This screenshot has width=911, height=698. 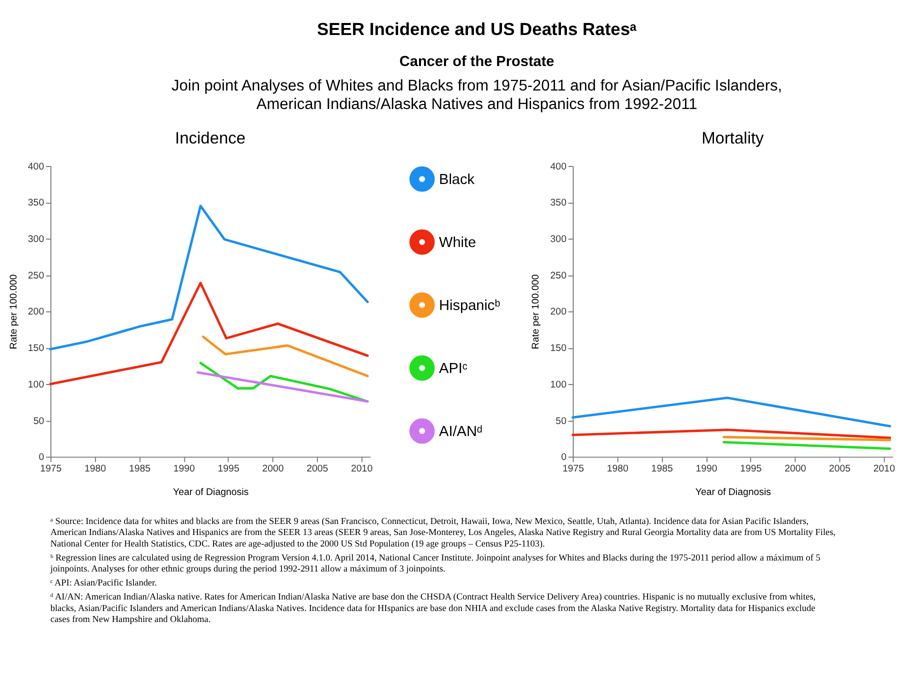 I want to click on chart-title: Incidence, so click(x=210, y=139).